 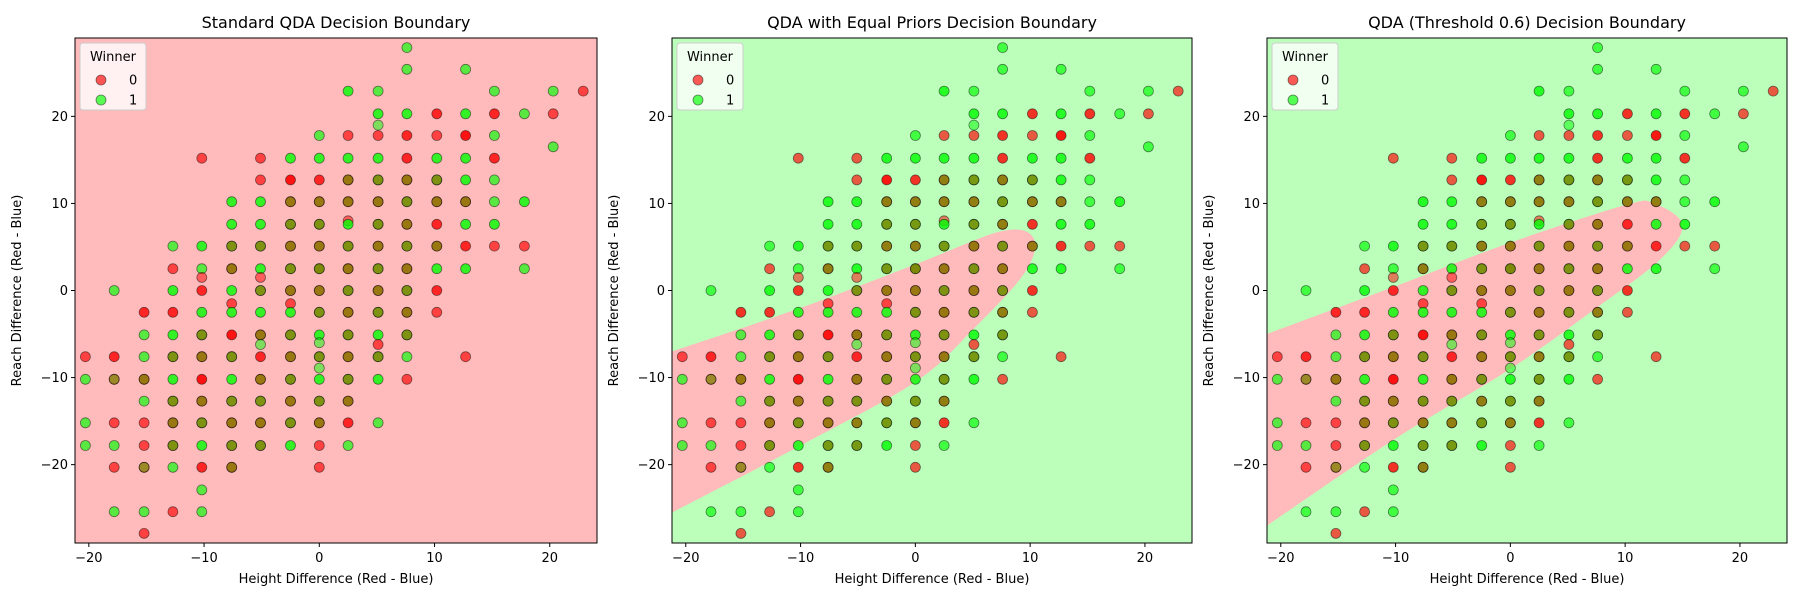 I want to click on x-tick-label: 0, so click(x=1510, y=558).